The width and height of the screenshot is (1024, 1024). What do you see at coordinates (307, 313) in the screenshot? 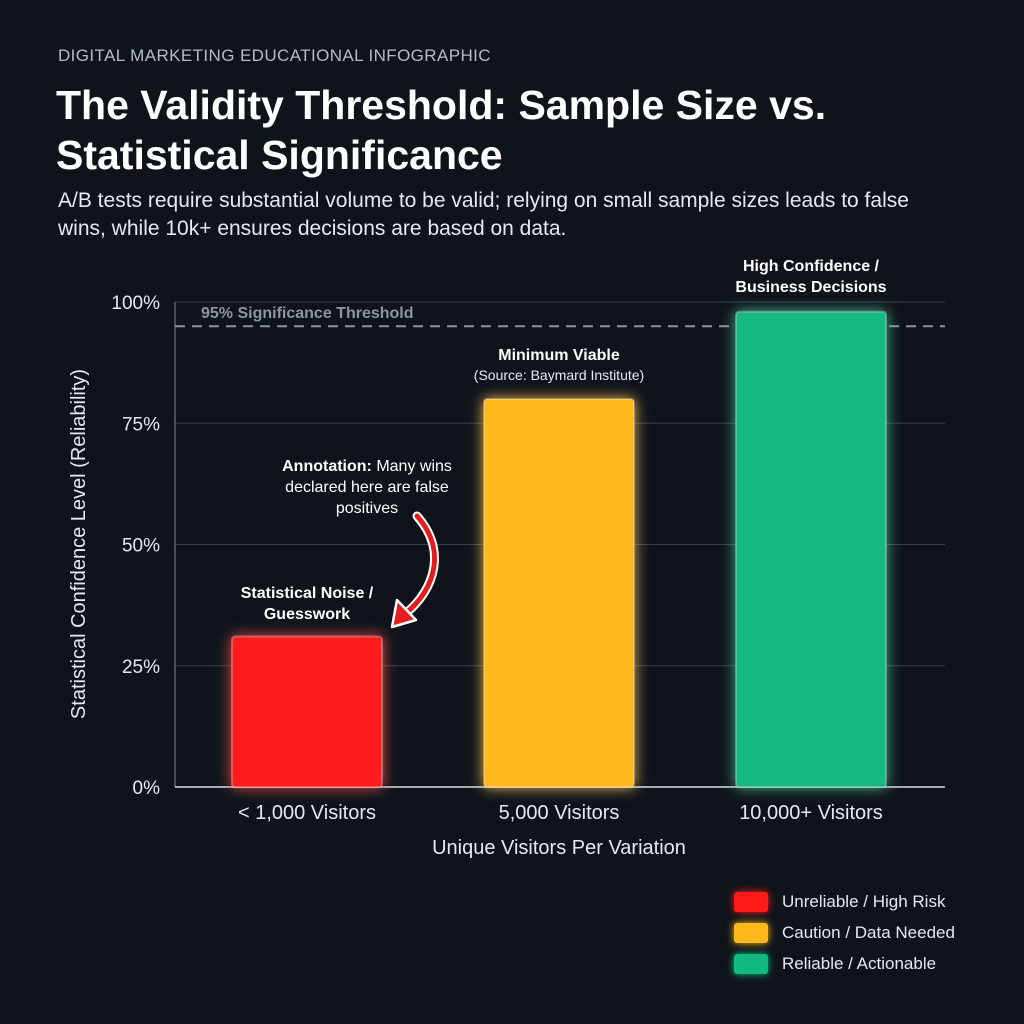
I see `threshold-label: 95% Significance Threshold` at bounding box center [307, 313].